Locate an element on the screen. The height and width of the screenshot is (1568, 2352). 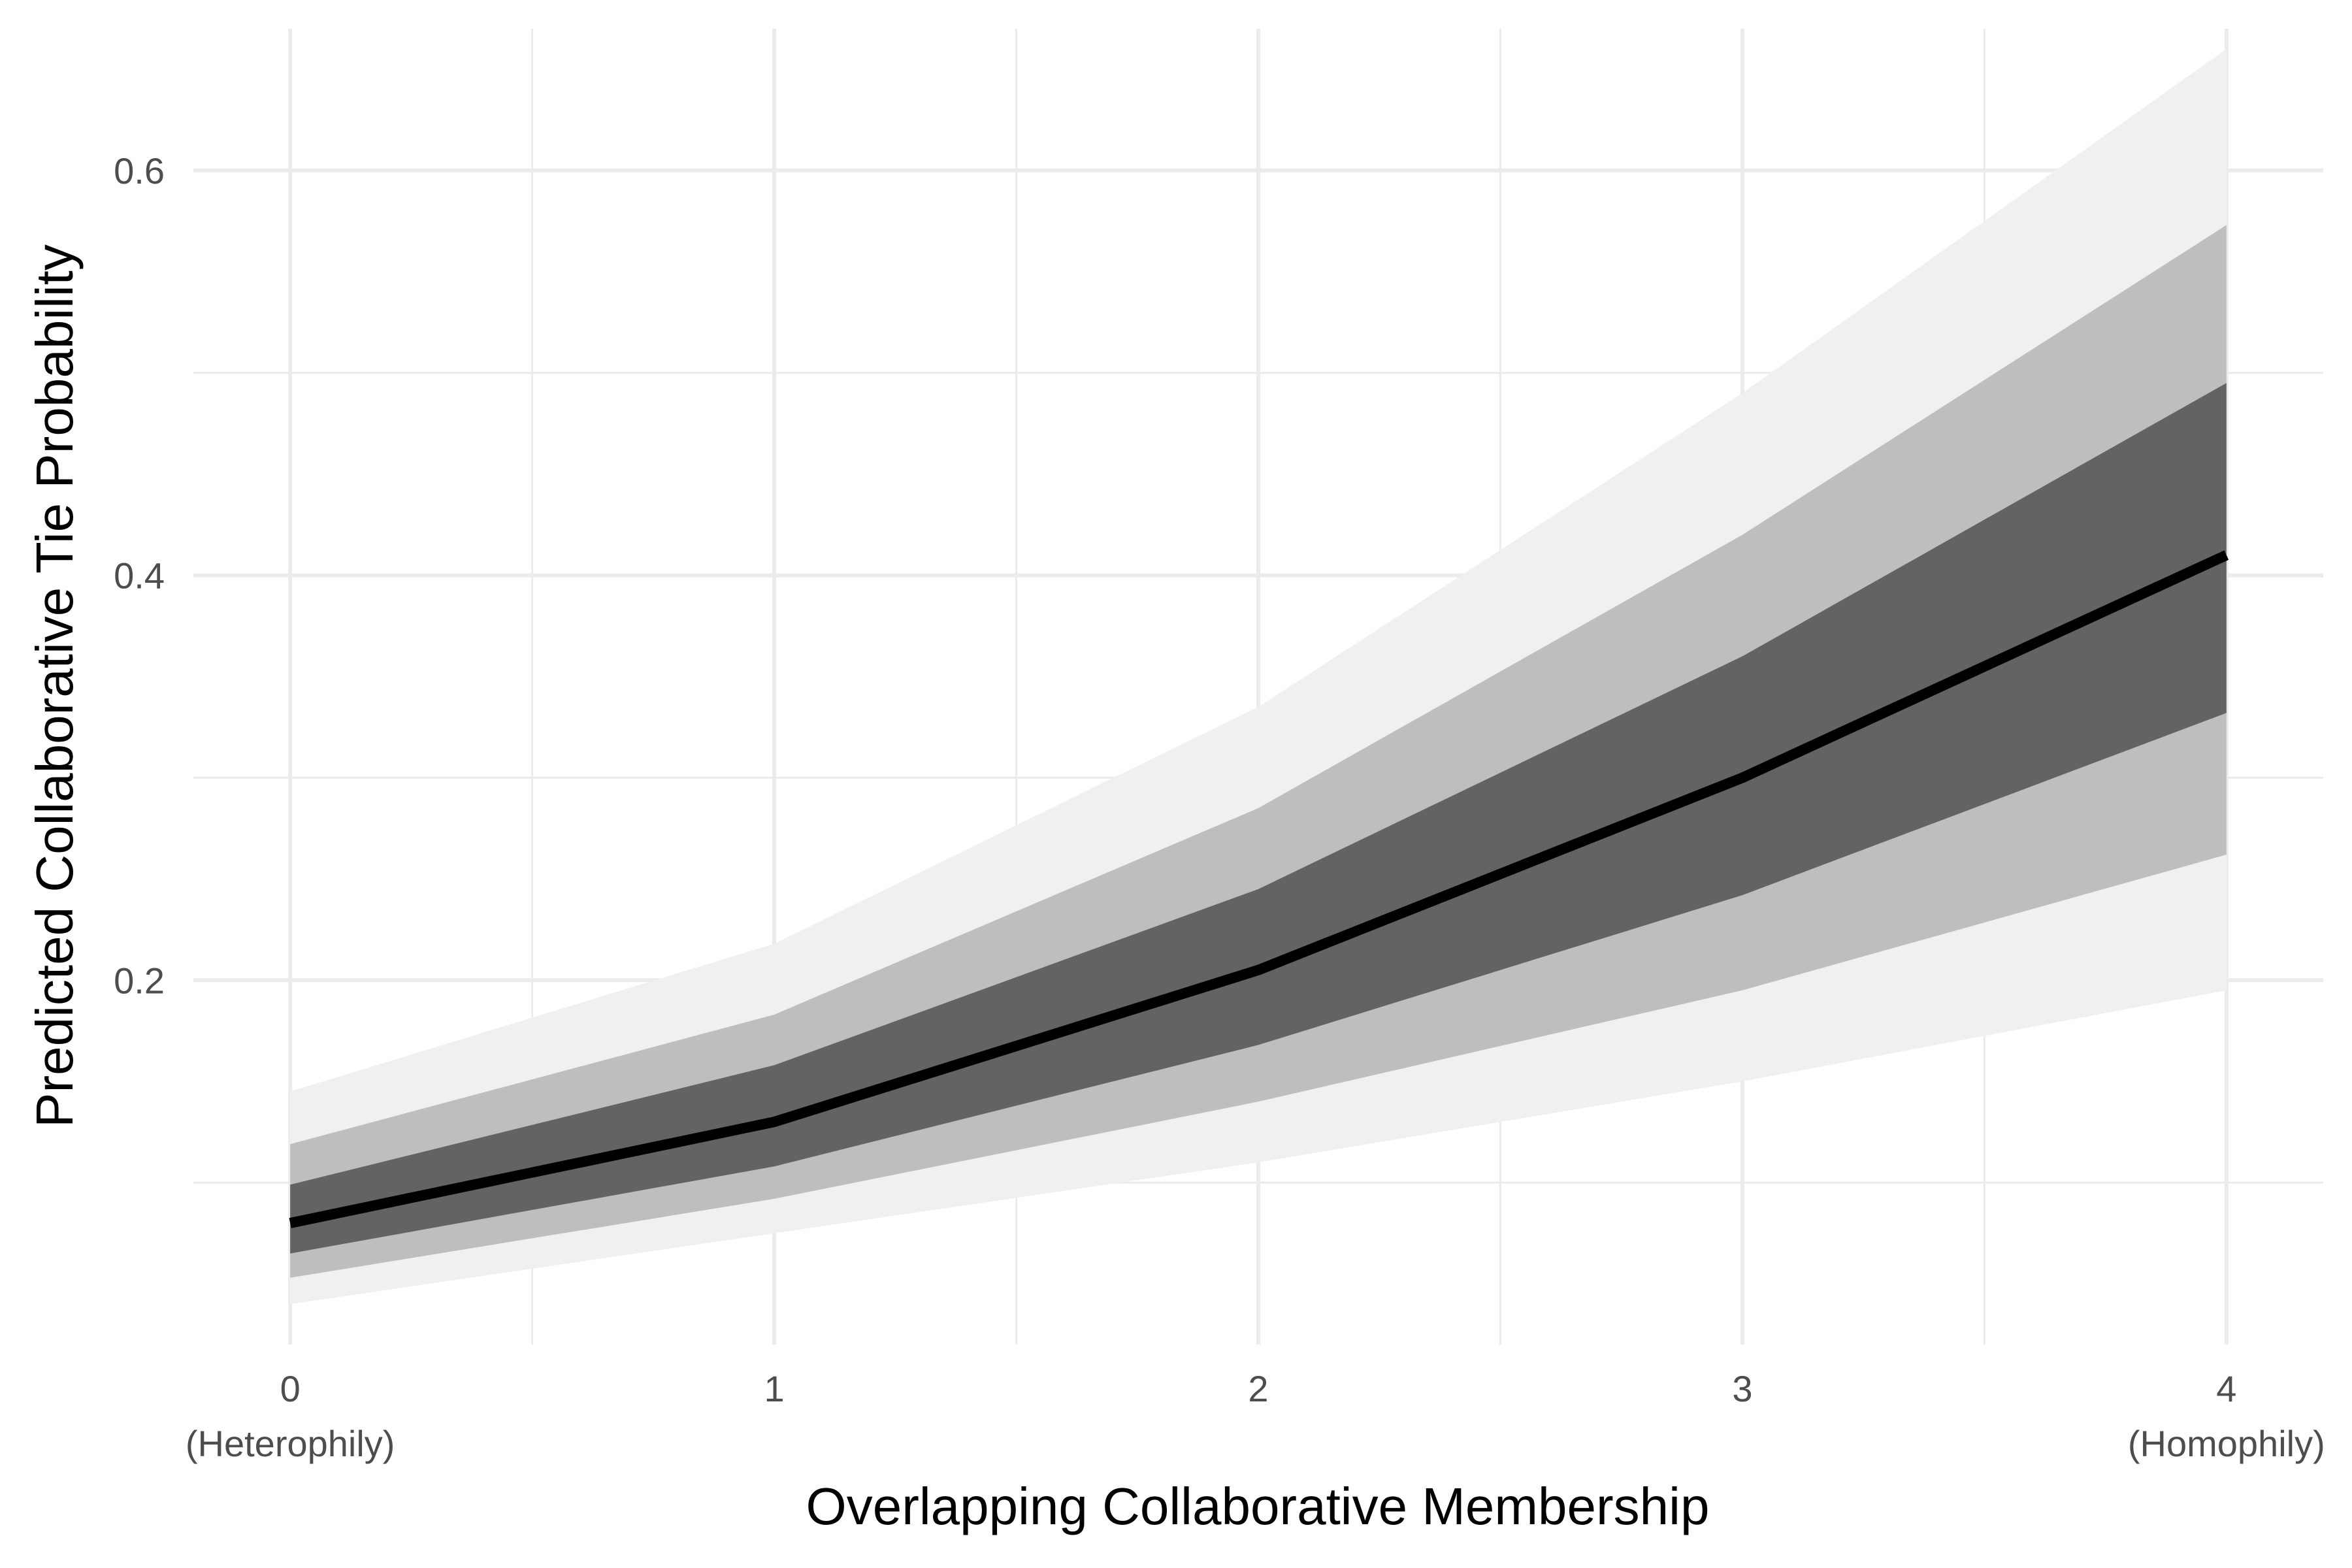
x-tick-label: 0 (Heterophily) is located at coordinates (290, 1416).